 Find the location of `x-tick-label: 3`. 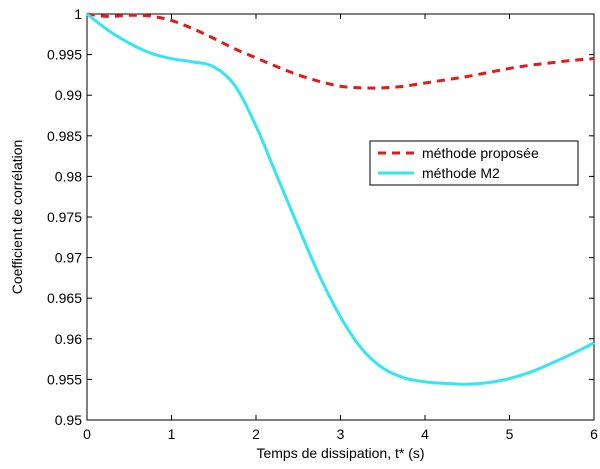

x-tick-label: 3 is located at coordinates (341, 434).